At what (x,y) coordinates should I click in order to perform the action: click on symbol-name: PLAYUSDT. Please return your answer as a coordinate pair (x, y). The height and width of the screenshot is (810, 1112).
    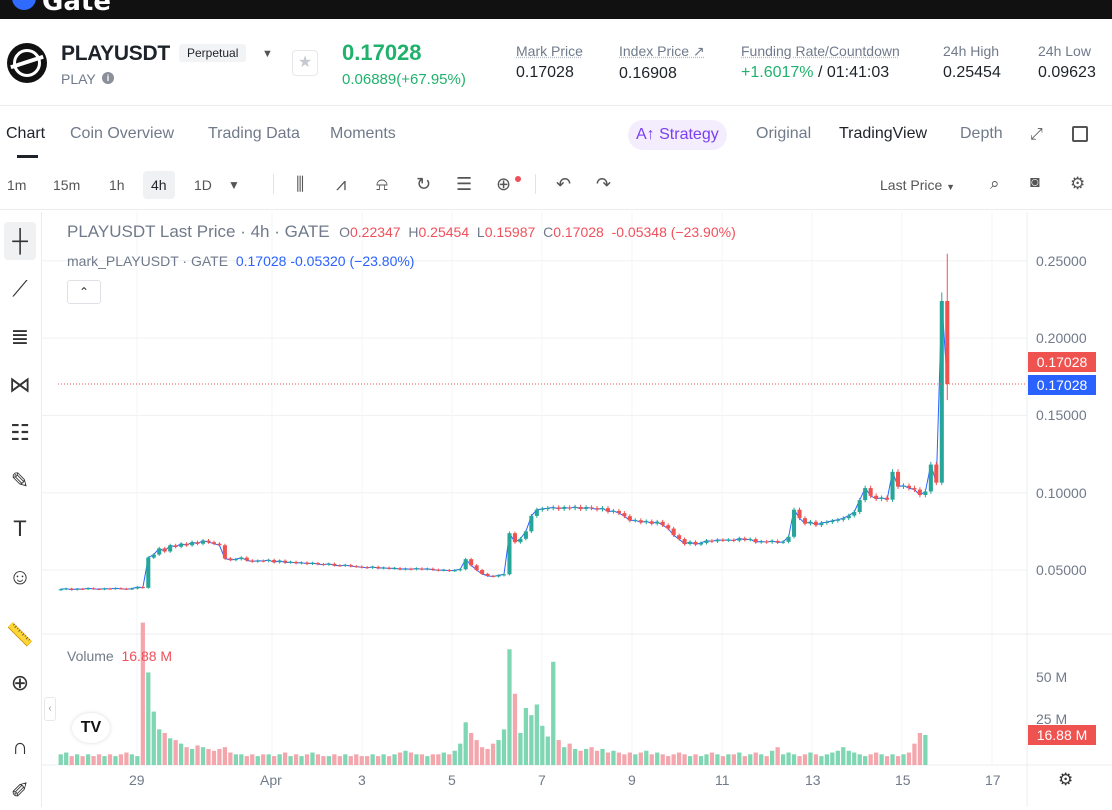
    Looking at the image, I should click on (115, 53).